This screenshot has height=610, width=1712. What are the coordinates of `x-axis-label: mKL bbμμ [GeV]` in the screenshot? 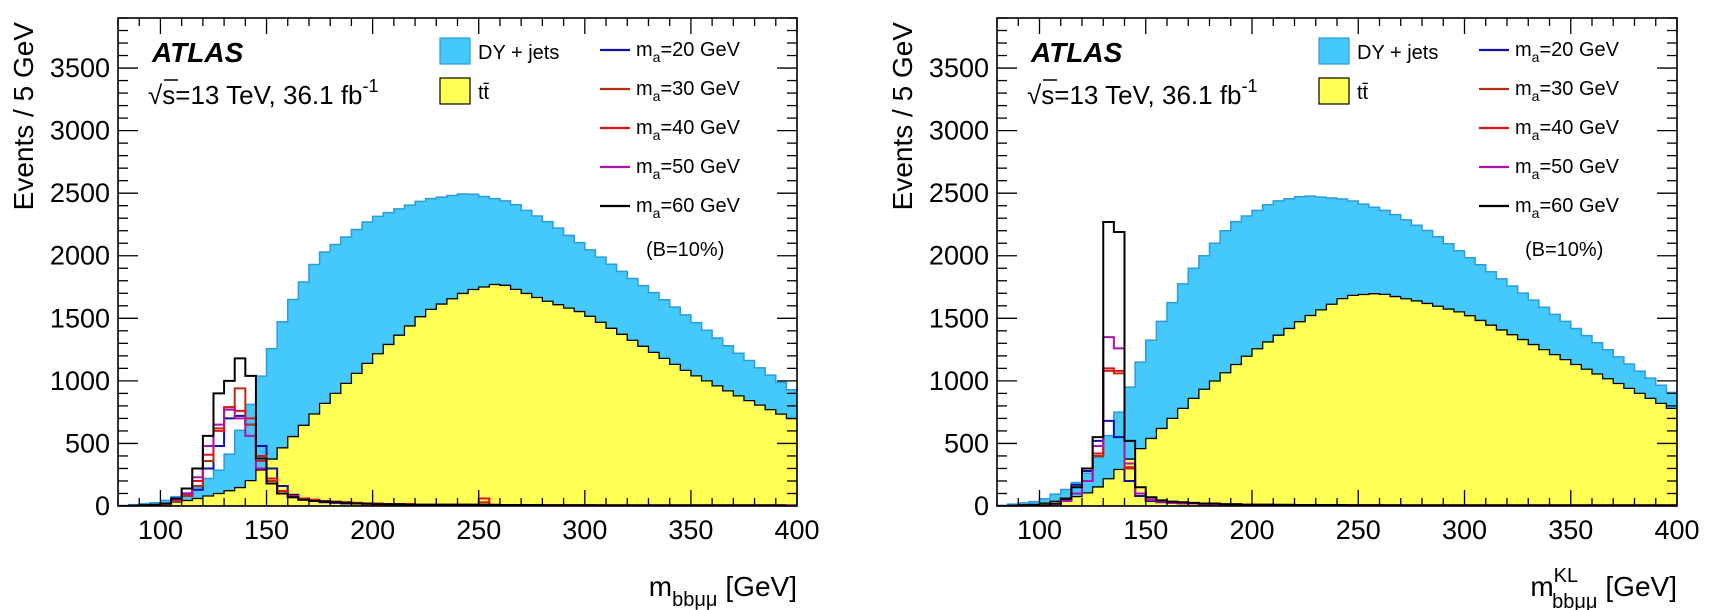 It's located at (1603, 587).